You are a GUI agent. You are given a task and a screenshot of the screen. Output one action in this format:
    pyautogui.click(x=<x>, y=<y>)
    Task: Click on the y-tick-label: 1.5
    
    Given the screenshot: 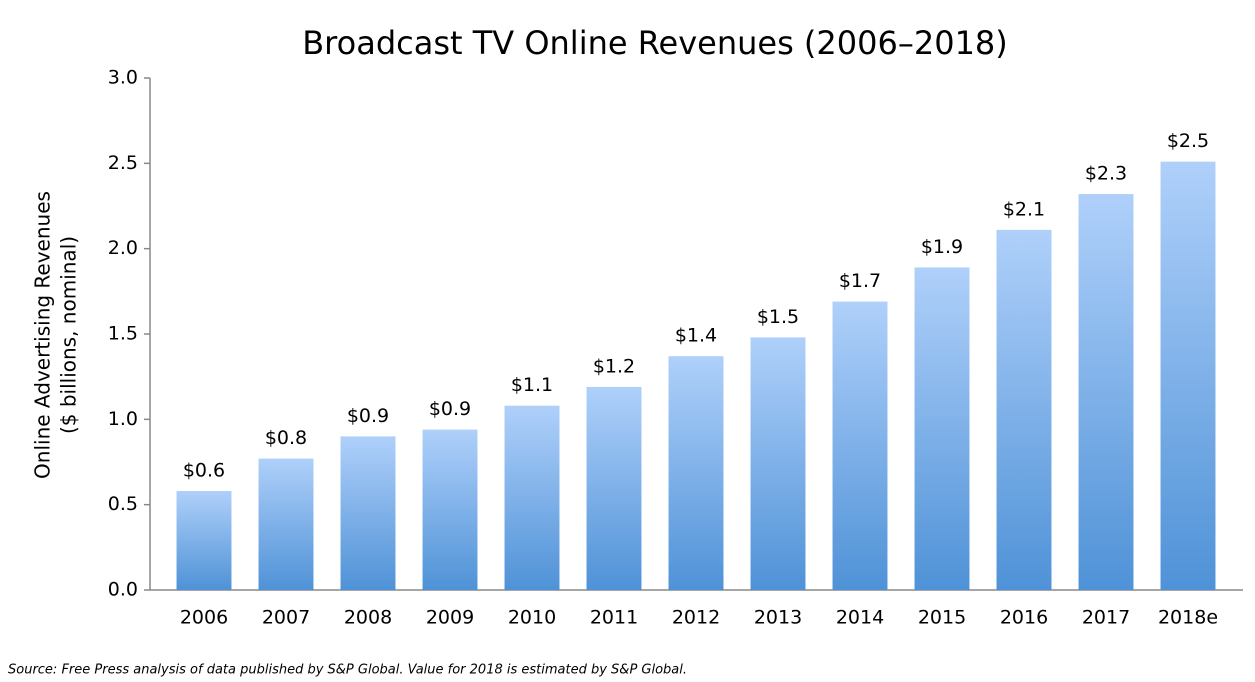 What is the action you would take?
    pyautogui.click(x=123, y=334)
    